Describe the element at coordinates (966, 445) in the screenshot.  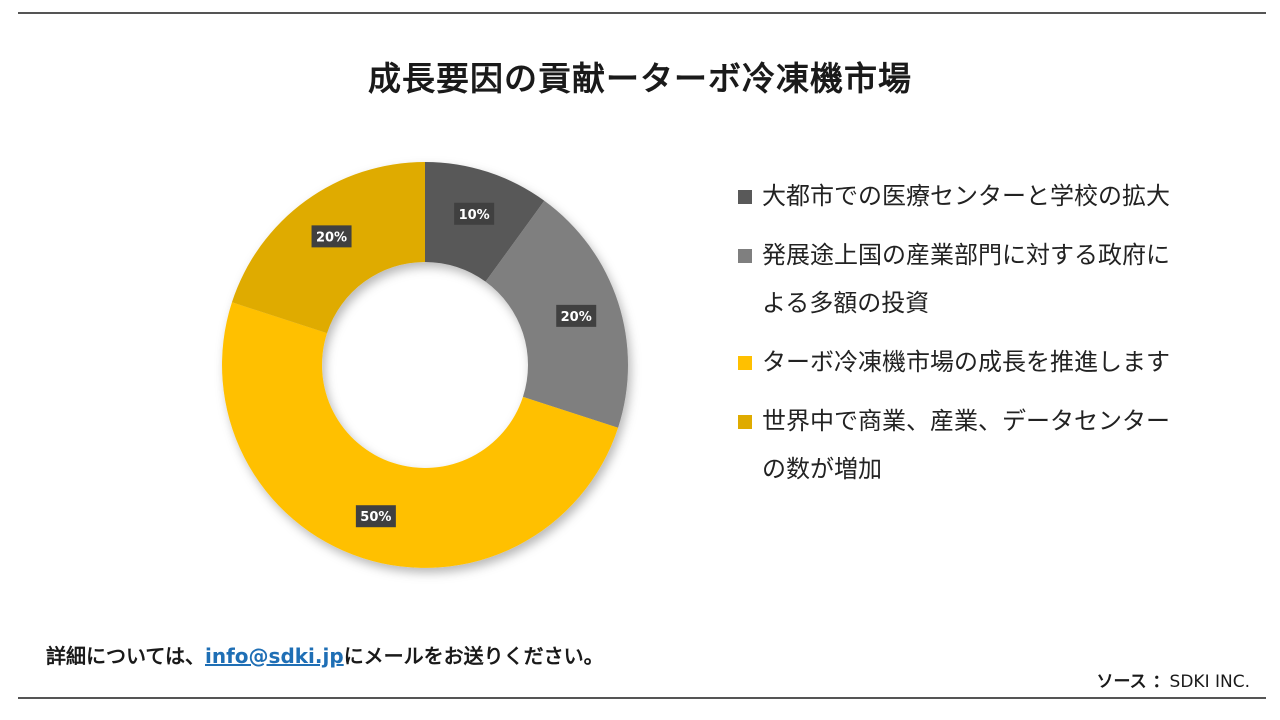
I see `legend-label: 世界中で商業、産業、データセンターの数が増加` at that location.